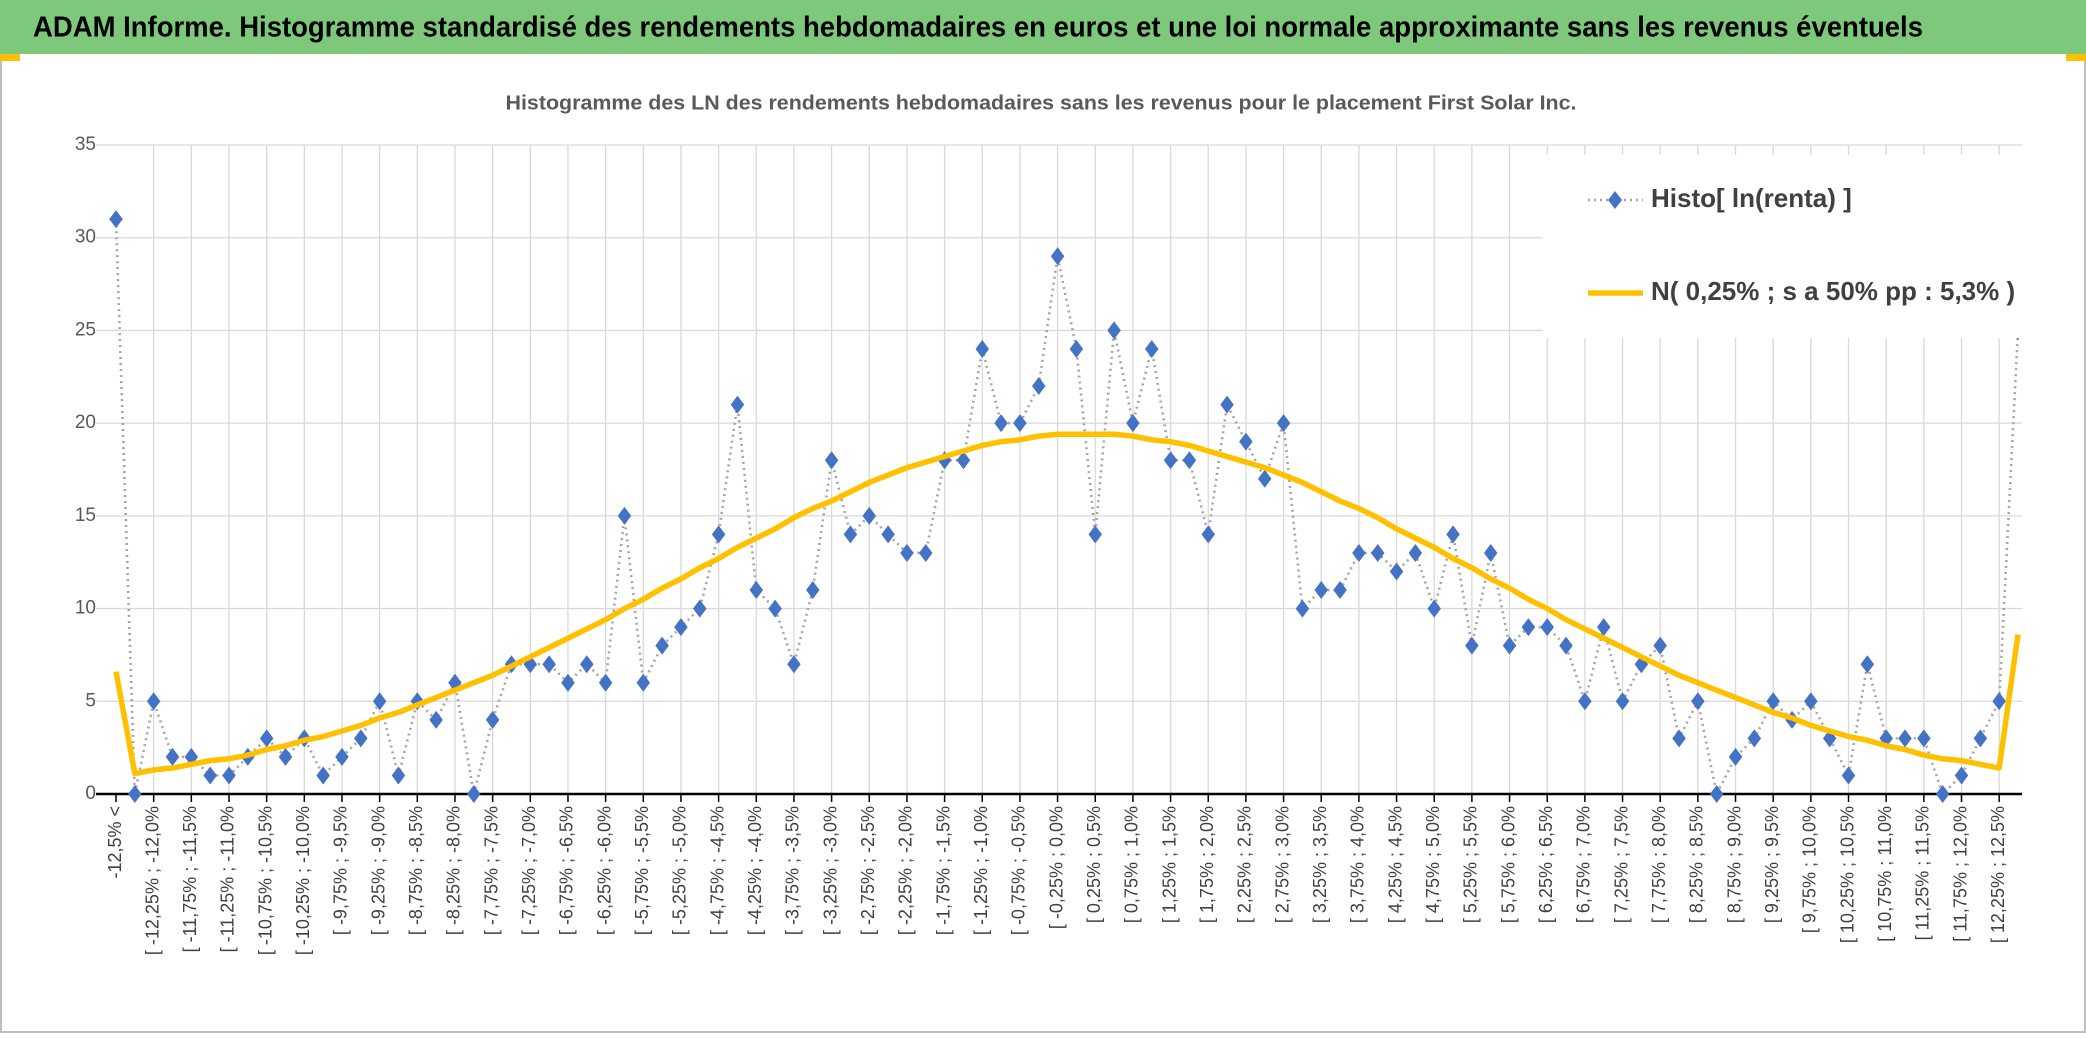 The image size is (2086, 1038). I want to click on x-tick-label: [ -11,25% ; -11,0%, so click(228, 879).